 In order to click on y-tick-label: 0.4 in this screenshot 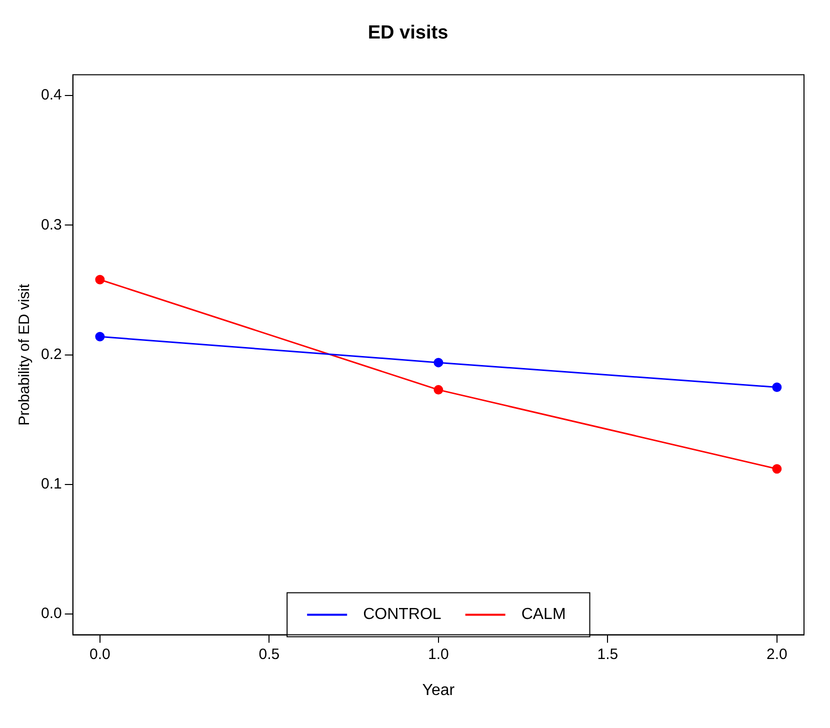, I will do `click(51, 95)`.